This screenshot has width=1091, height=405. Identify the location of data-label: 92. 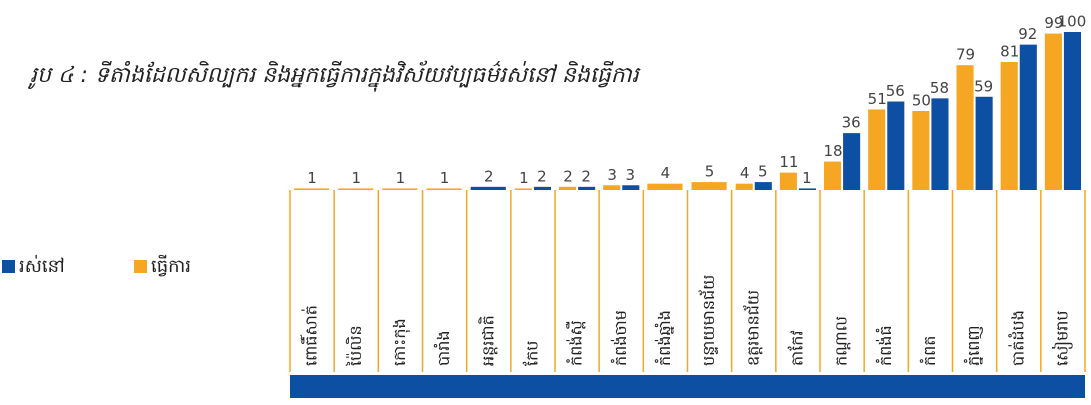
(1027, 34).